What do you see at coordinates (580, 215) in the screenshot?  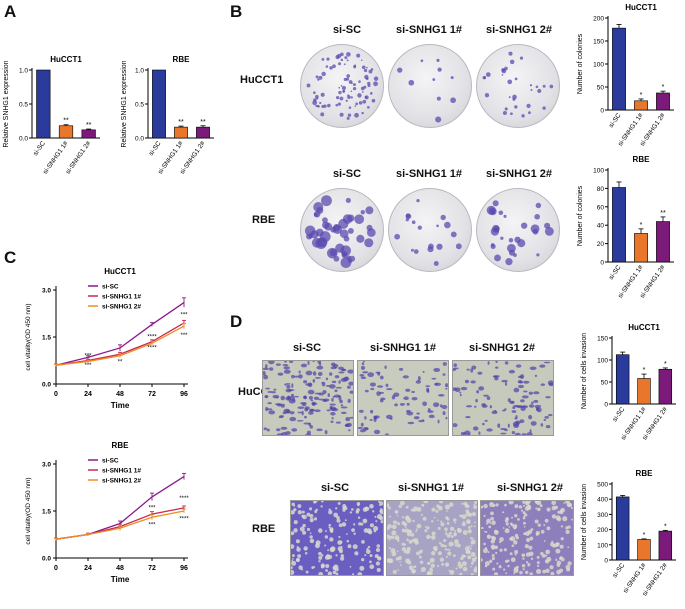 I see `y-axis-label: Number of colonies` at bounding box center [580, 215].